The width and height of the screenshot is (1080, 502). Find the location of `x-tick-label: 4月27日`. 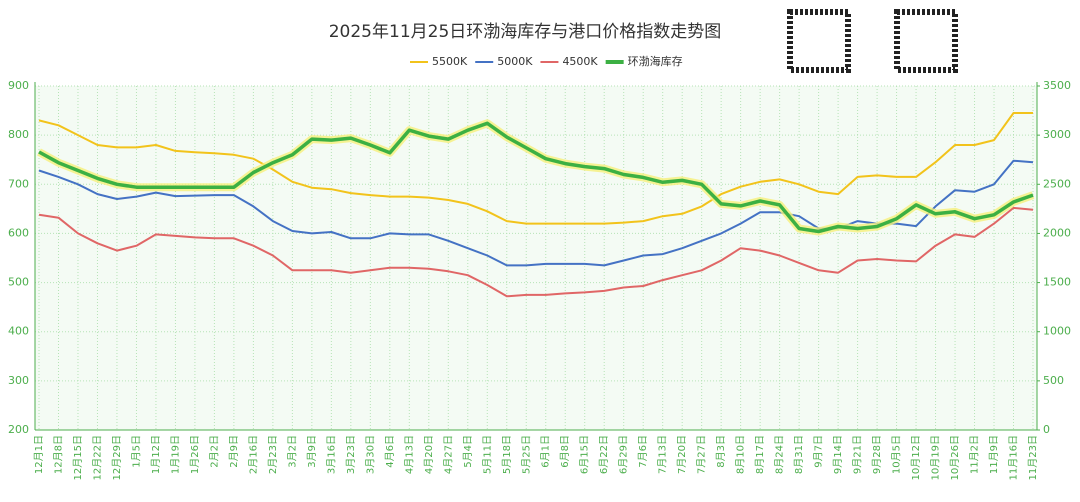

x-tick-label: 4月27日 is located at coordinates (448, 454).